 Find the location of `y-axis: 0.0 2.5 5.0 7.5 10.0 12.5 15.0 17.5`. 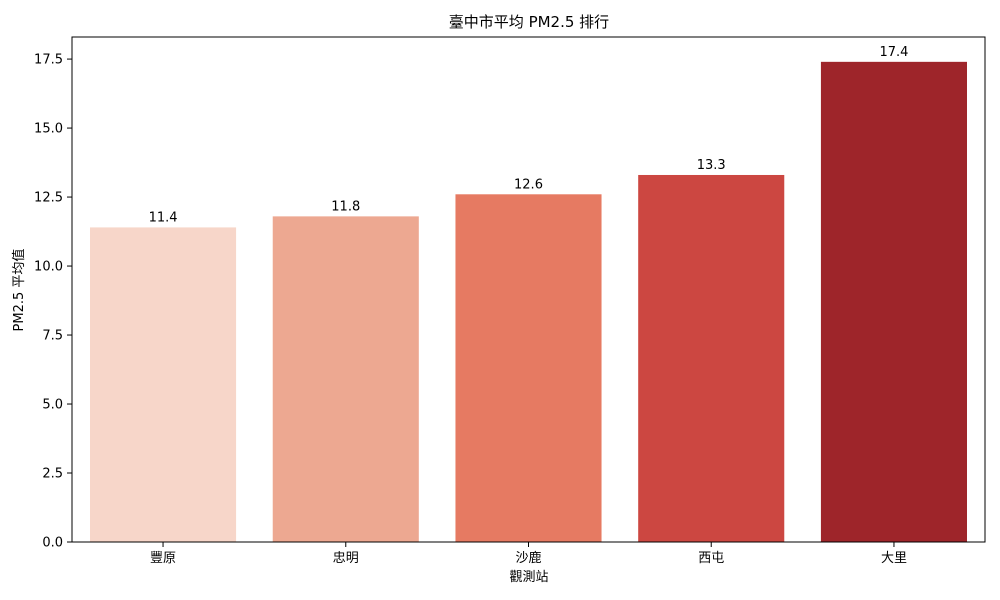

y-axis: 0.0 2.5 5.0 7.5 10.0 12.5 15.0 17.5 is located at coordinates (53, 302).